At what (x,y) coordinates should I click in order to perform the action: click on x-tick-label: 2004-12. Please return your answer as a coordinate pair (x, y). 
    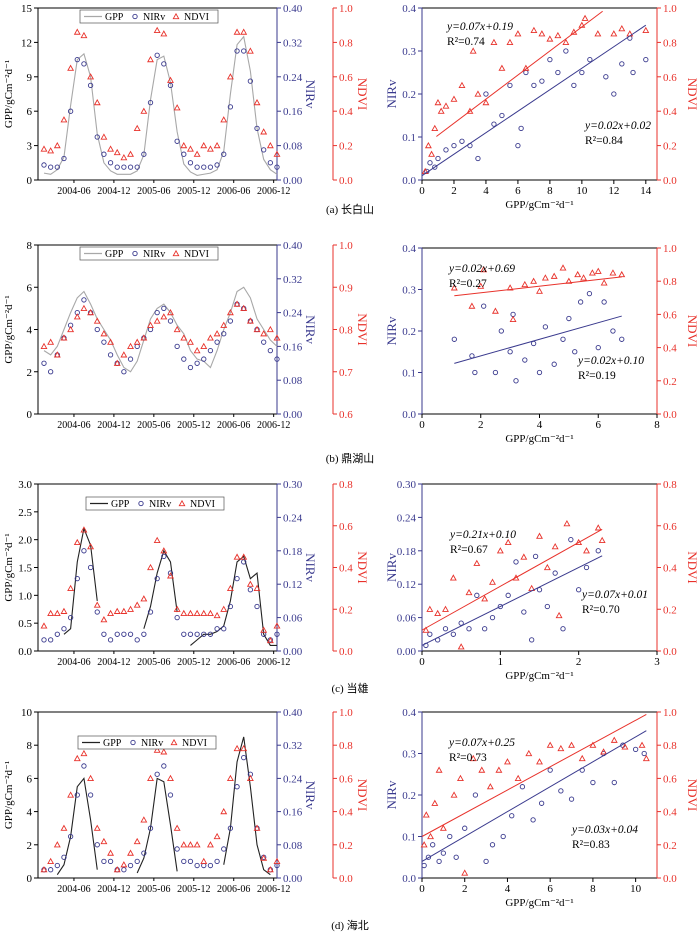
    Looking at the image, I should click on (113, 191).